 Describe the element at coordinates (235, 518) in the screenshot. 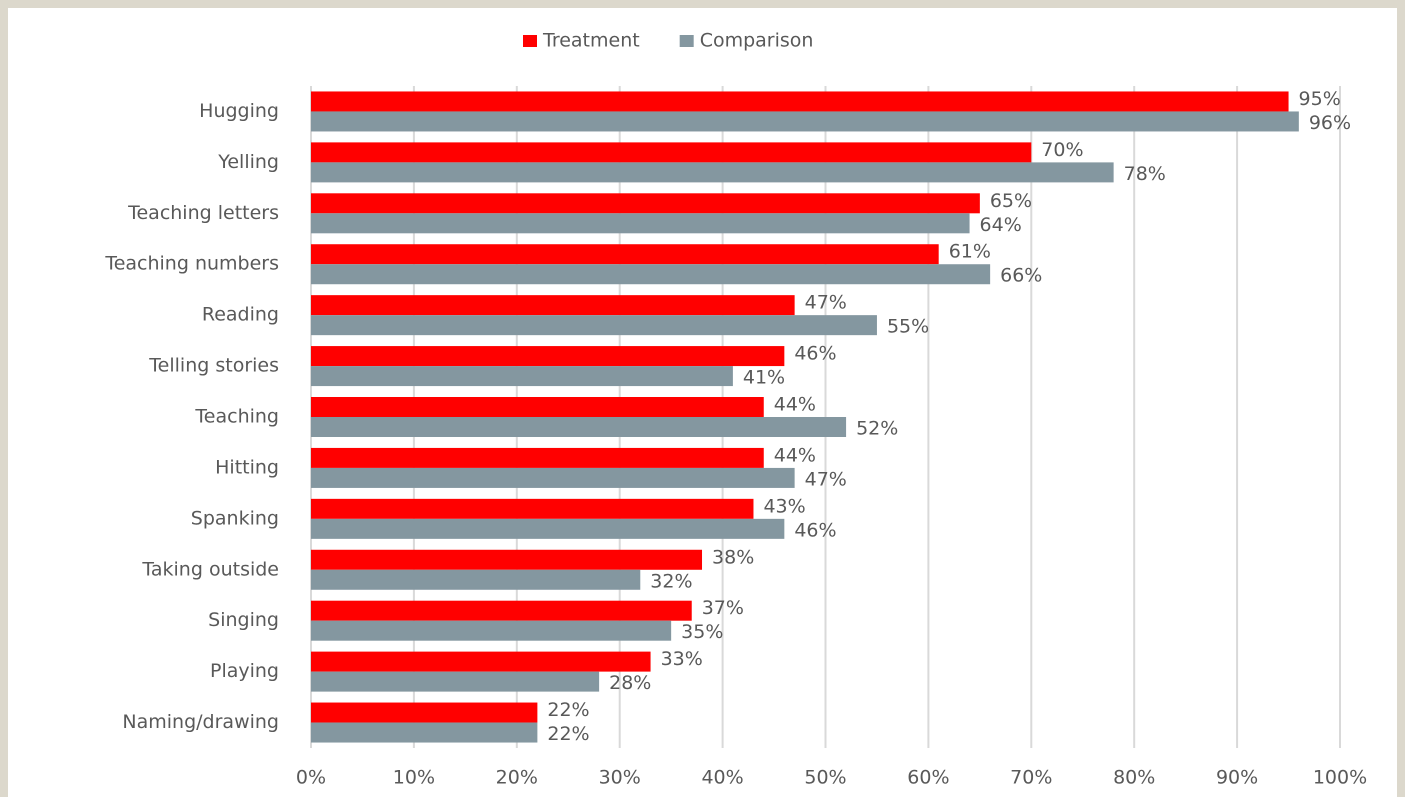

I see `y-tick-label: Spanking` at that location.